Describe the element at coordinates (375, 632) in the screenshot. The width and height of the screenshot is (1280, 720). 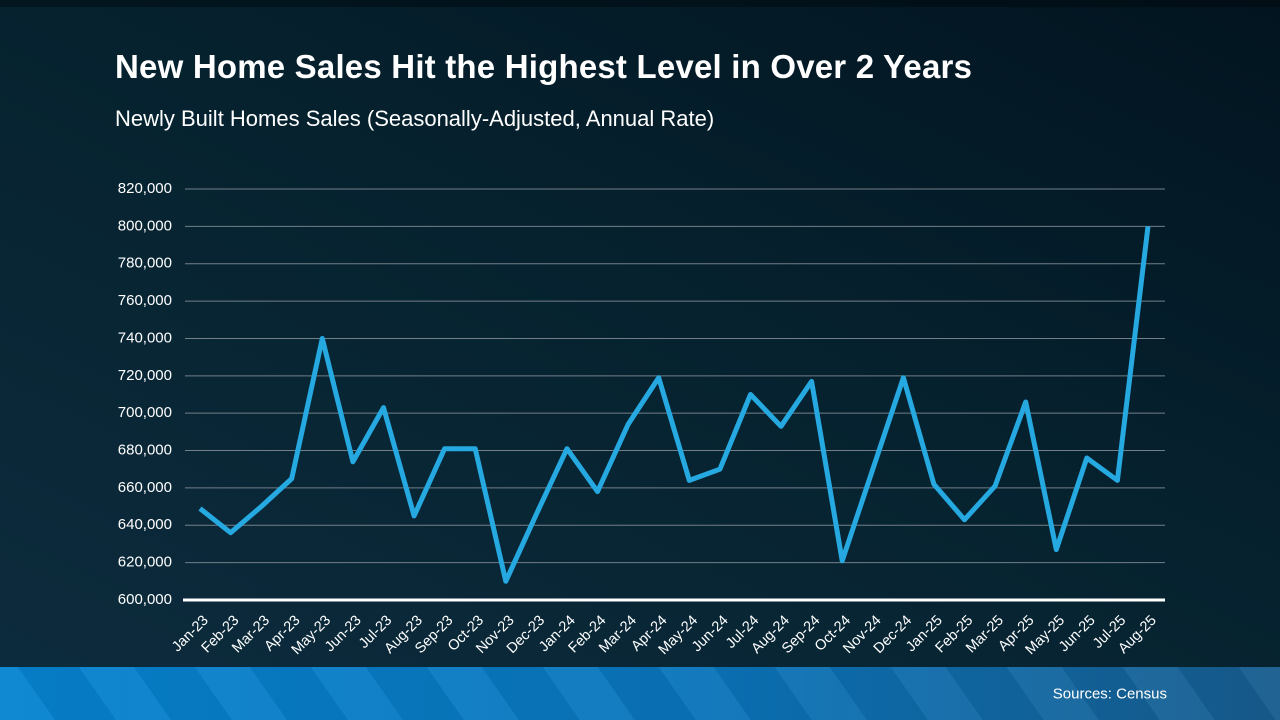
I see `x-tick-label: Jul-23` at that location.